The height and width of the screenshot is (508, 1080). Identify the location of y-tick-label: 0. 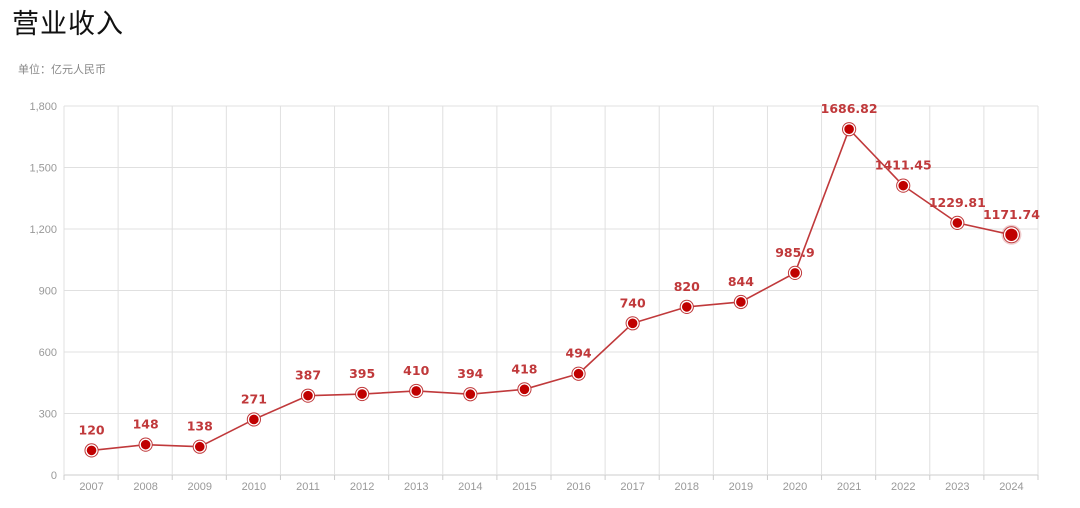
(54, 476).